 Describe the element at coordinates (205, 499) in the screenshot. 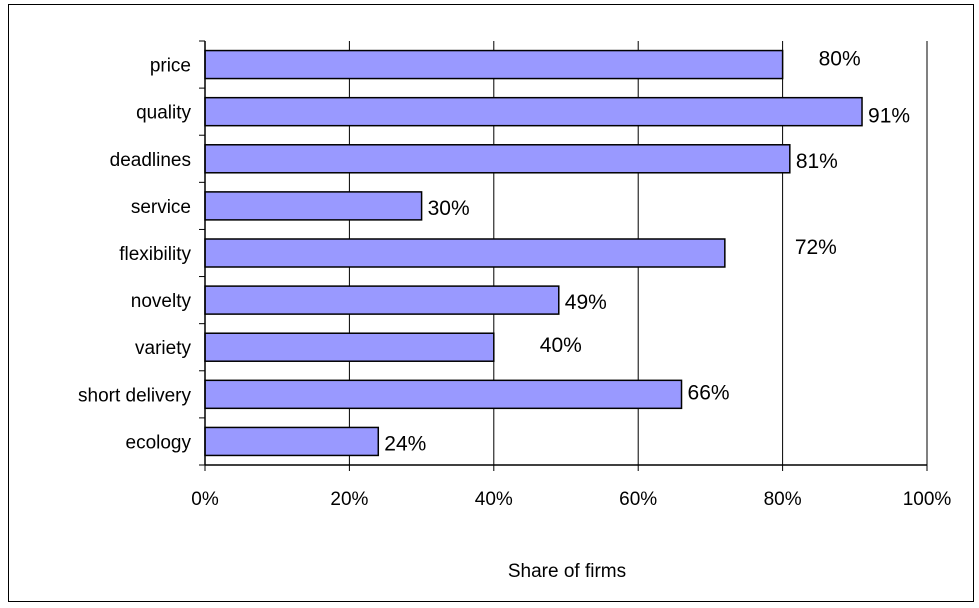

I see `x-tick-label: 0%` at that location.